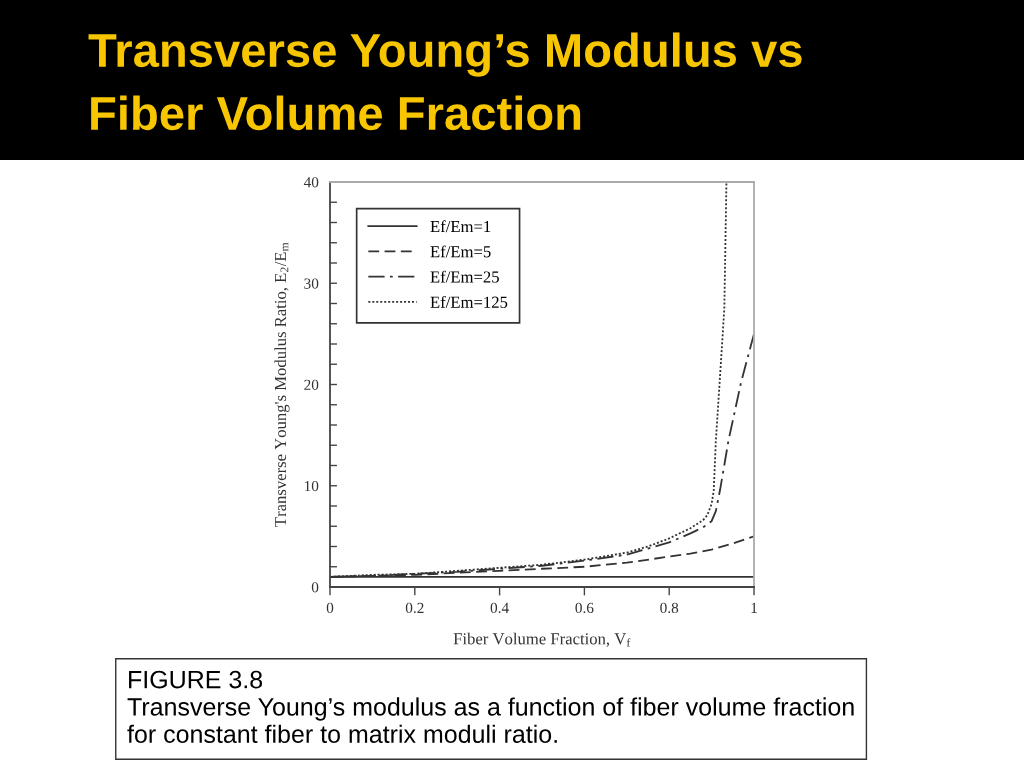 The width and height of the screenshot is (1024, 768). Describe the element at coordinates (542, 639) in the screenshot. I see `x-axis-title: Fiber Volume Fraction, V$_{f}$` at that location.